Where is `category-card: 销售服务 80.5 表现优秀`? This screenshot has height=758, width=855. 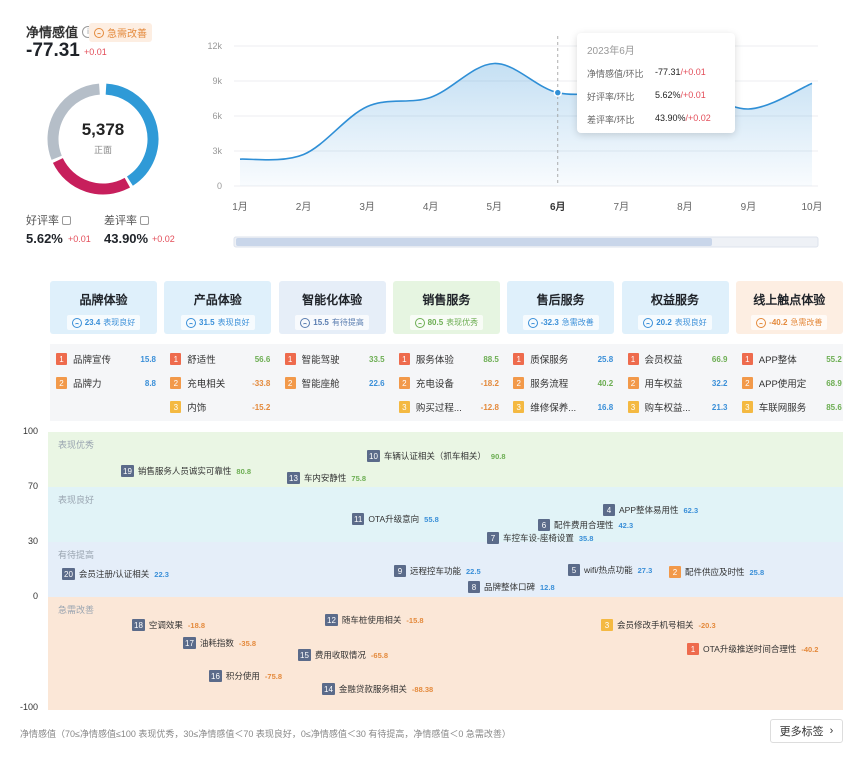 category-card: 销售服务 80.5 表现优秀 is located at coordinates (446, 307).